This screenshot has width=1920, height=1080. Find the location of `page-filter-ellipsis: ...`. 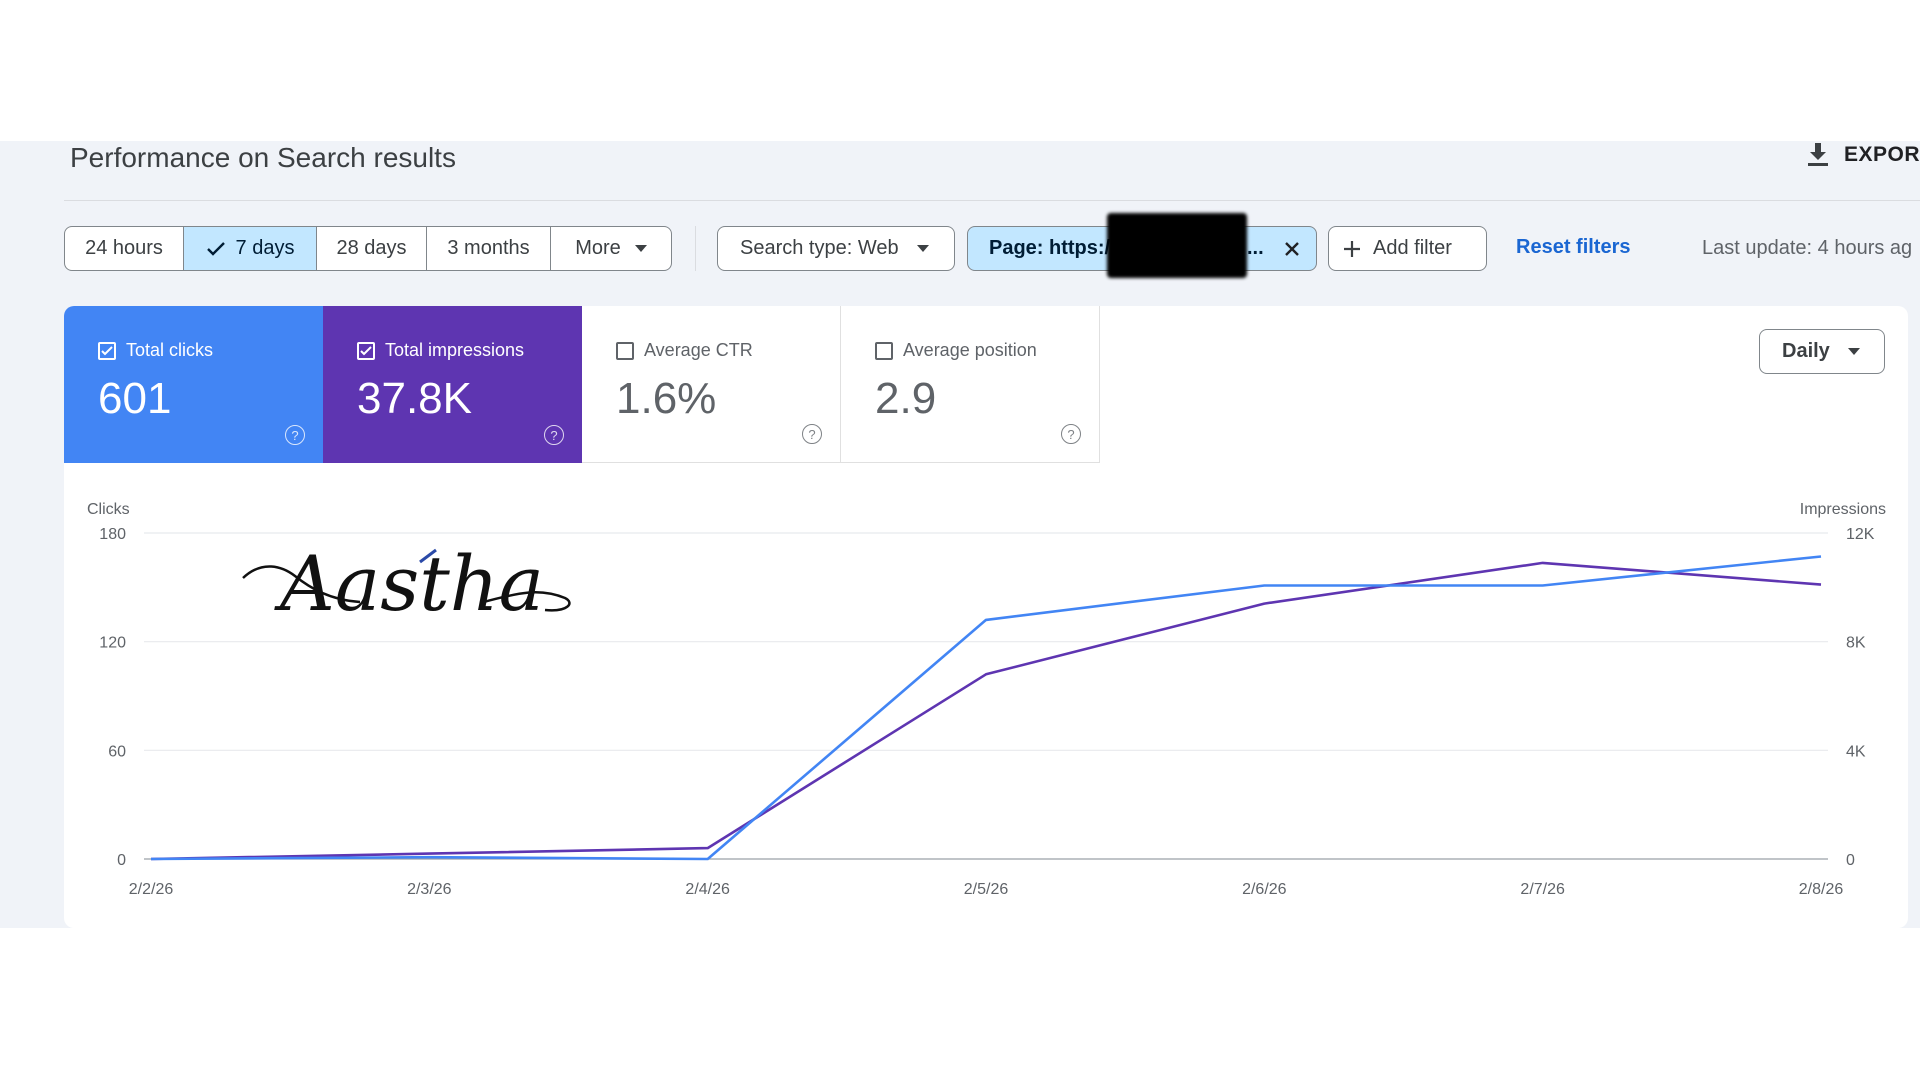

page-filter-ellipsis: ... is located at coordinates (1255, 248).